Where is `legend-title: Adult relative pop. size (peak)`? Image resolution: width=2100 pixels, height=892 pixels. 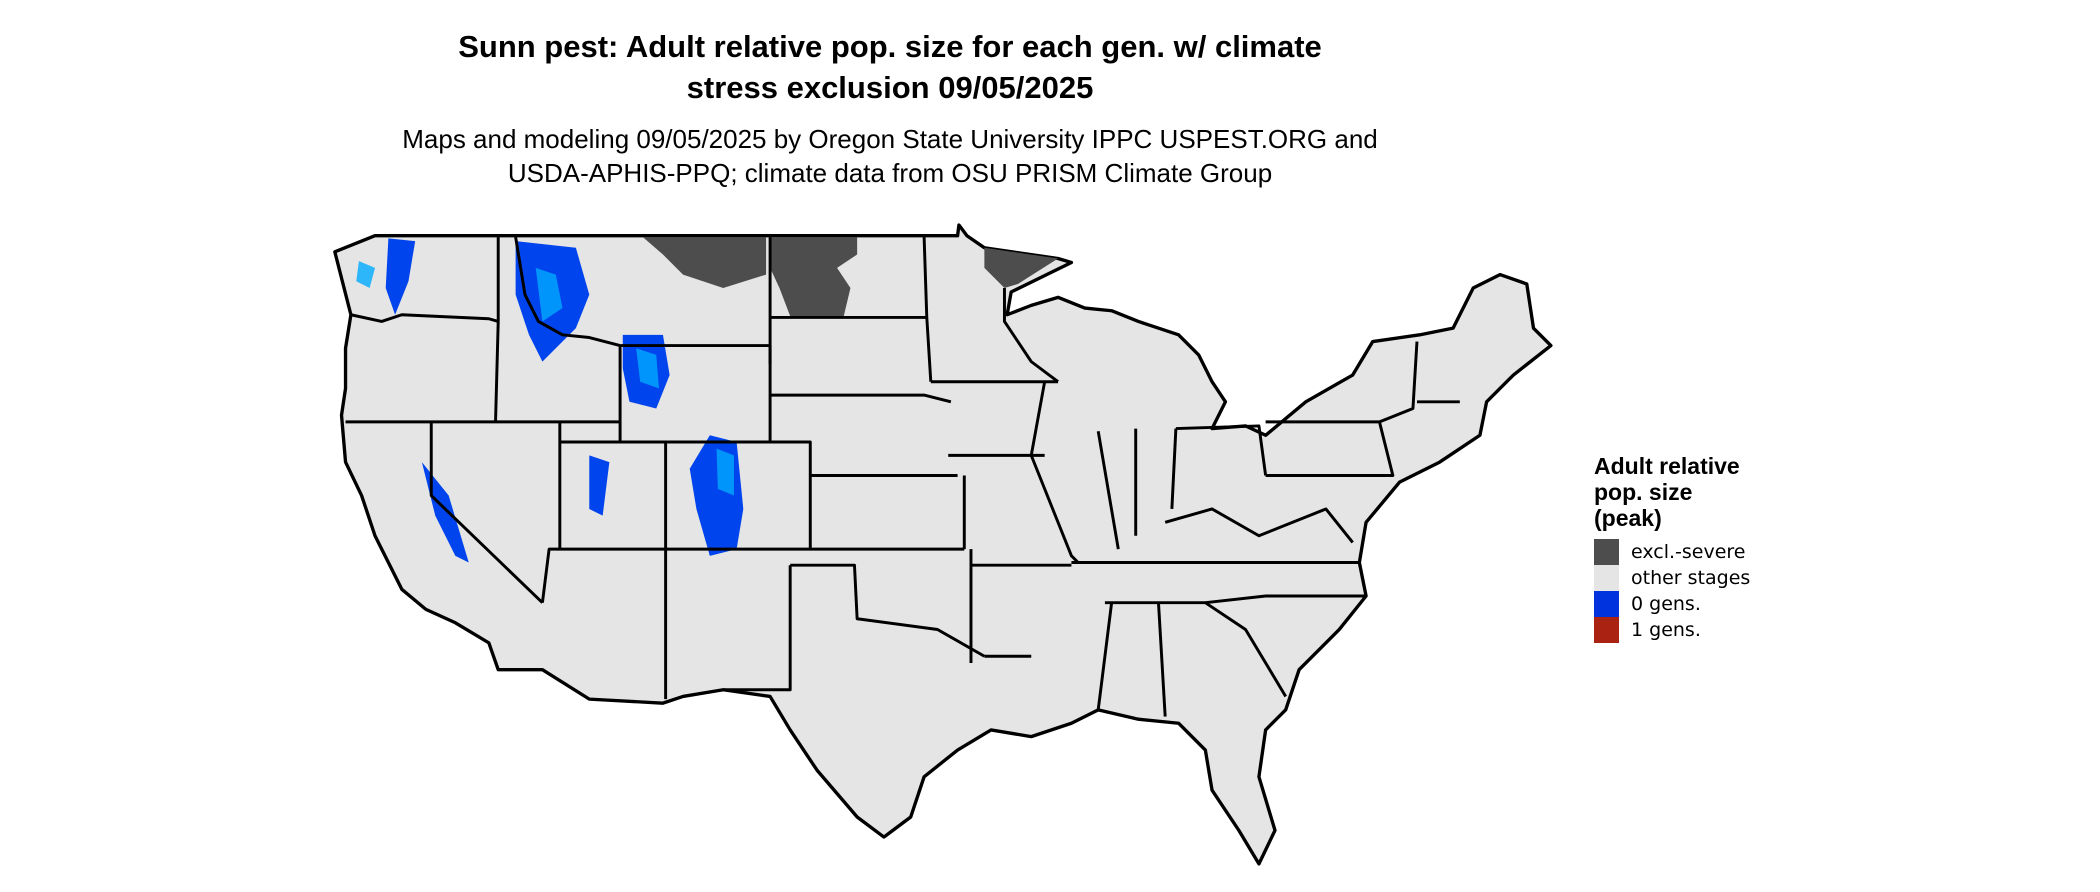 legend-title: Adult relative pop. size (peak) is located at coordinates (1672, 492).